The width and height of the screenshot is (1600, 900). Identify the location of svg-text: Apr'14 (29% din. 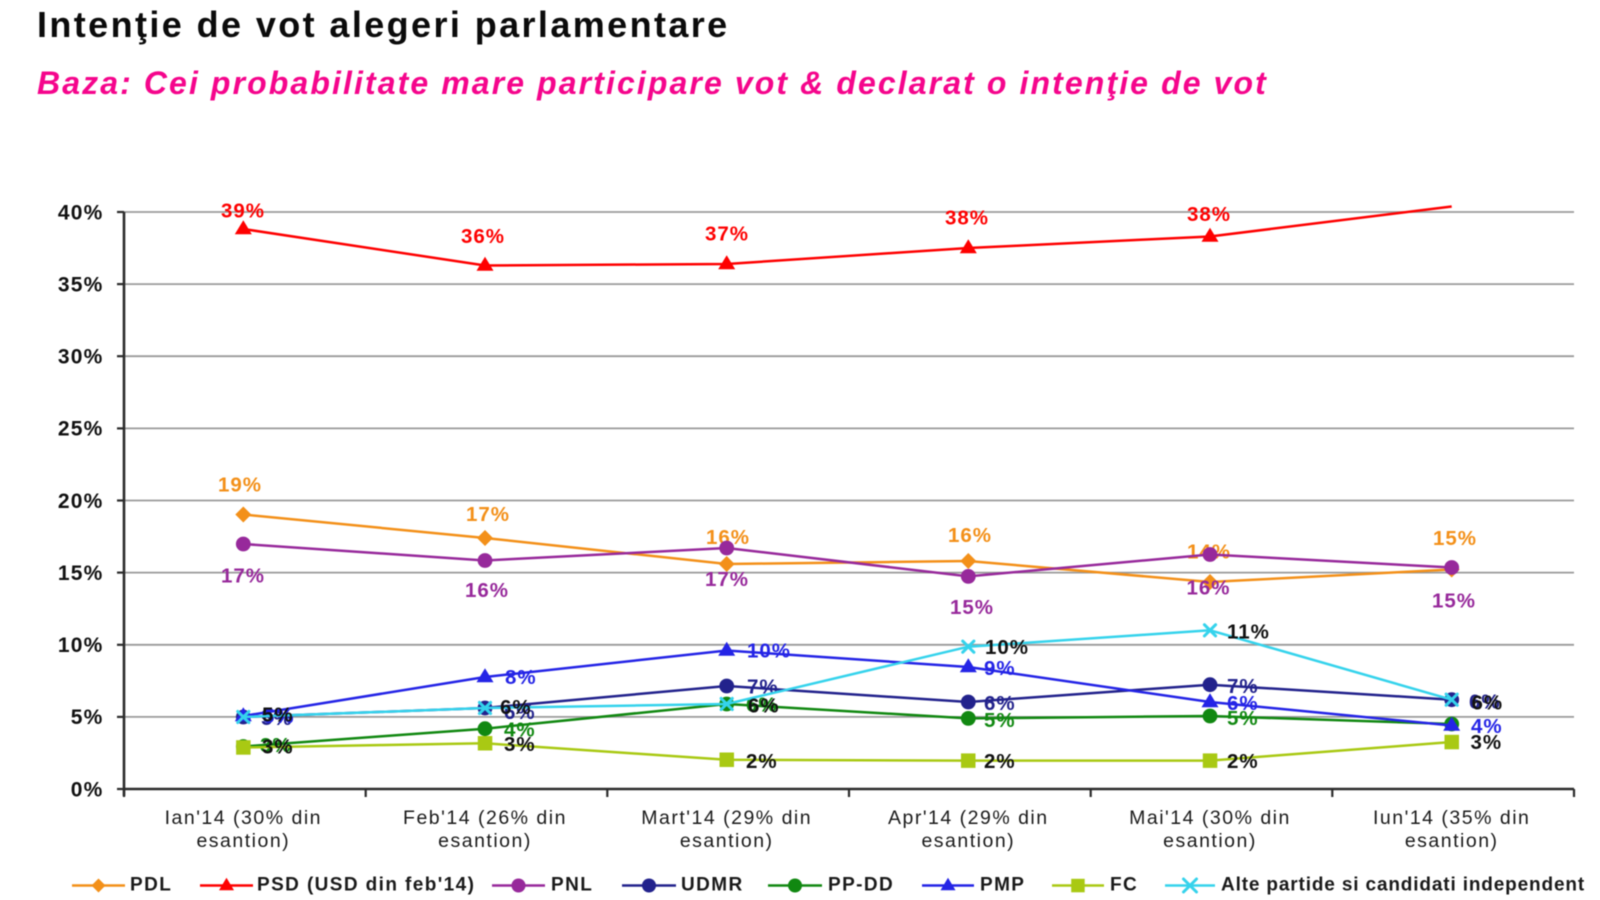
(968, 818).